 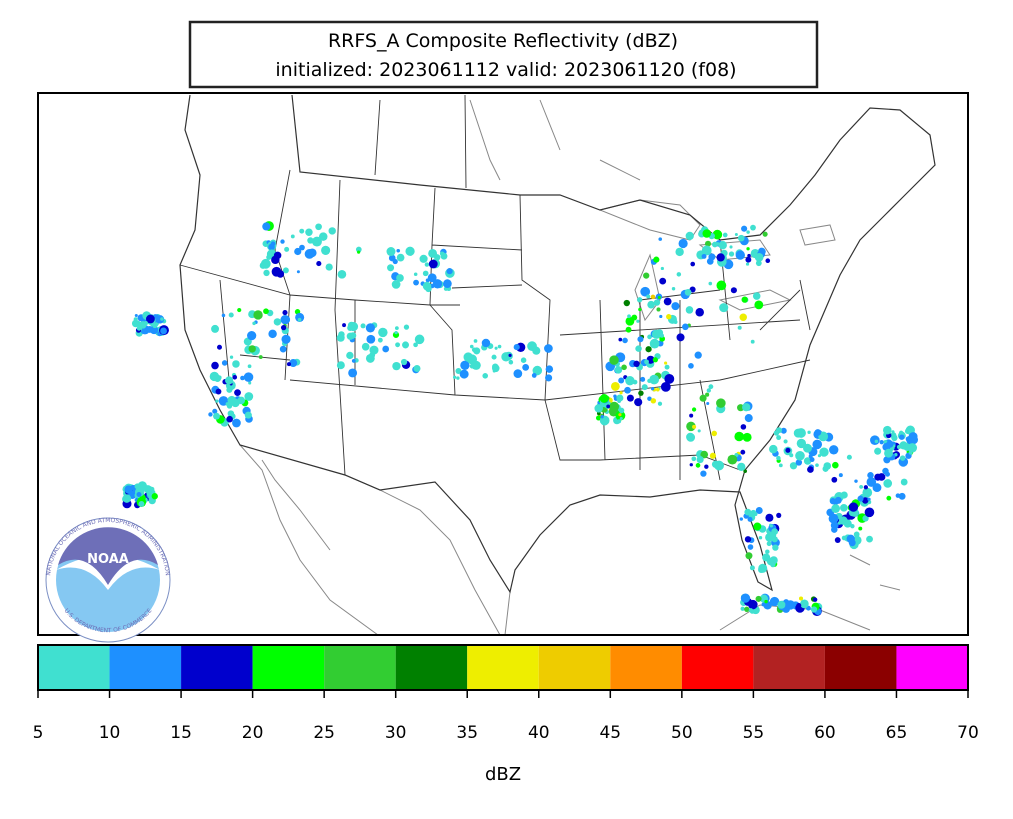 What do you see at coordinates (503, 54) in the screenshot?
I see `title-box` at bounding box center [503, 54].